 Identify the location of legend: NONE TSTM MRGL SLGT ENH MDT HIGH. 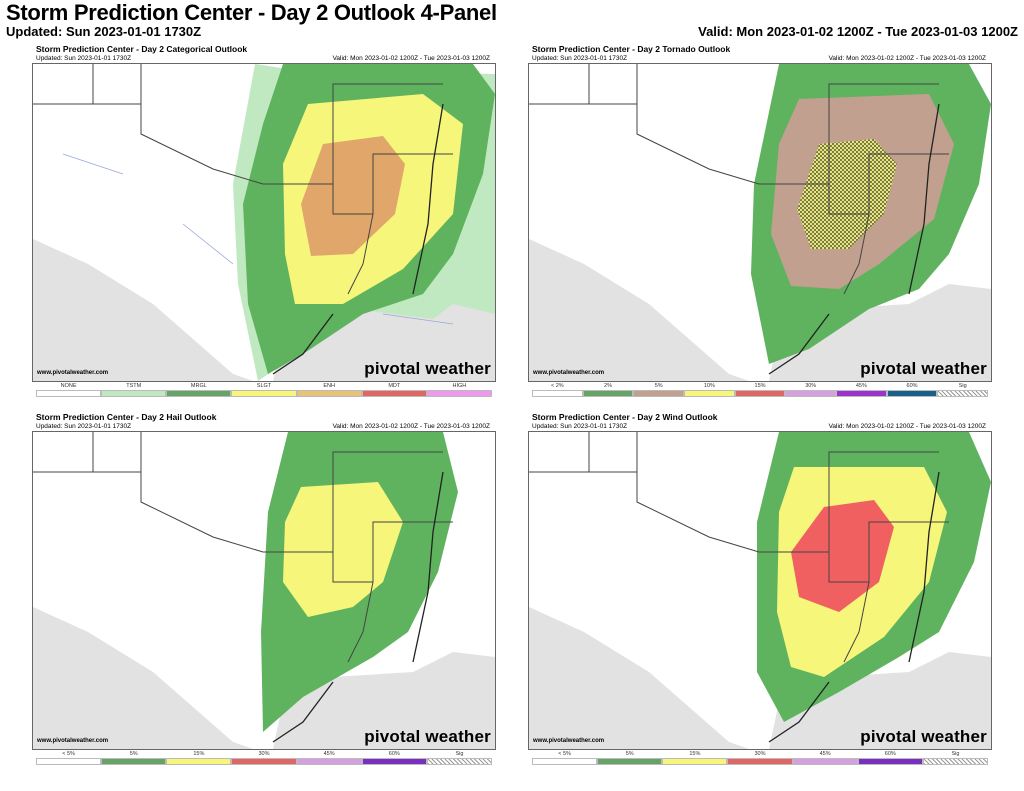
(264, 392).